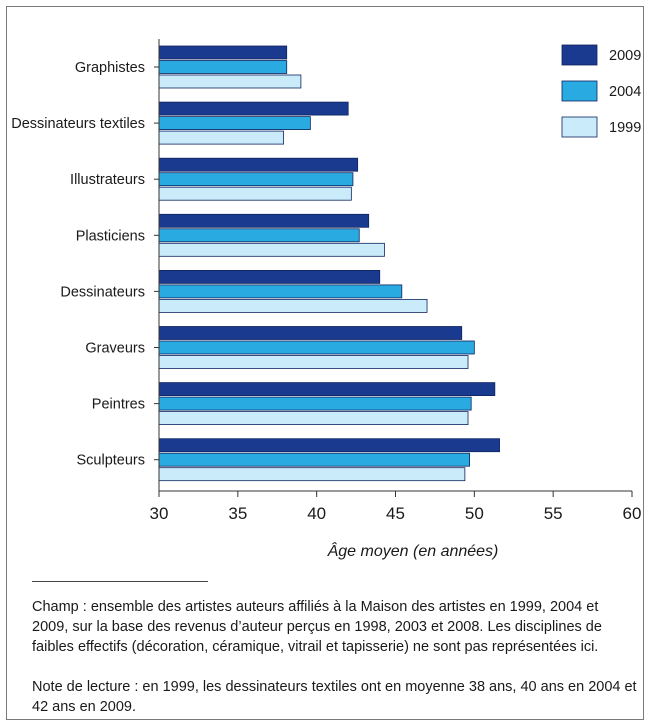 This screenshot has width=652, height=727. What do you see at coordinates (234, 123) in the screenshot?
I see `bar-dessinateurs-textiles-2004` at bounding box center [234, 123].